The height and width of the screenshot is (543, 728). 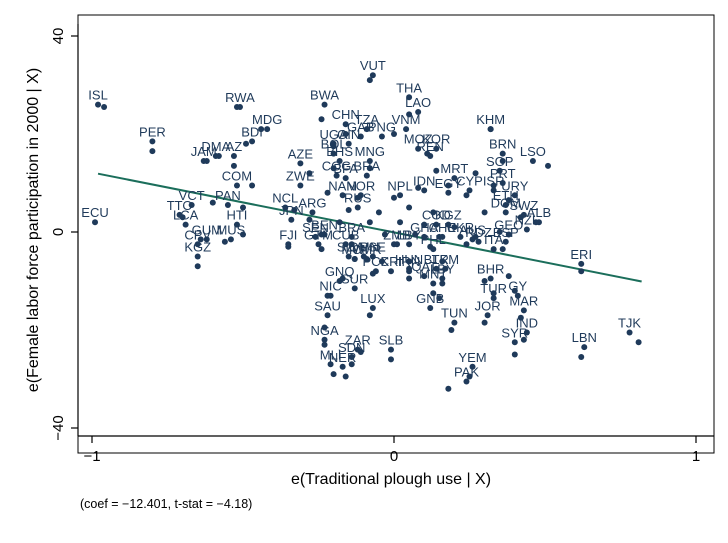 I want to click on point-label: PAN, so click(x=228, y=195).